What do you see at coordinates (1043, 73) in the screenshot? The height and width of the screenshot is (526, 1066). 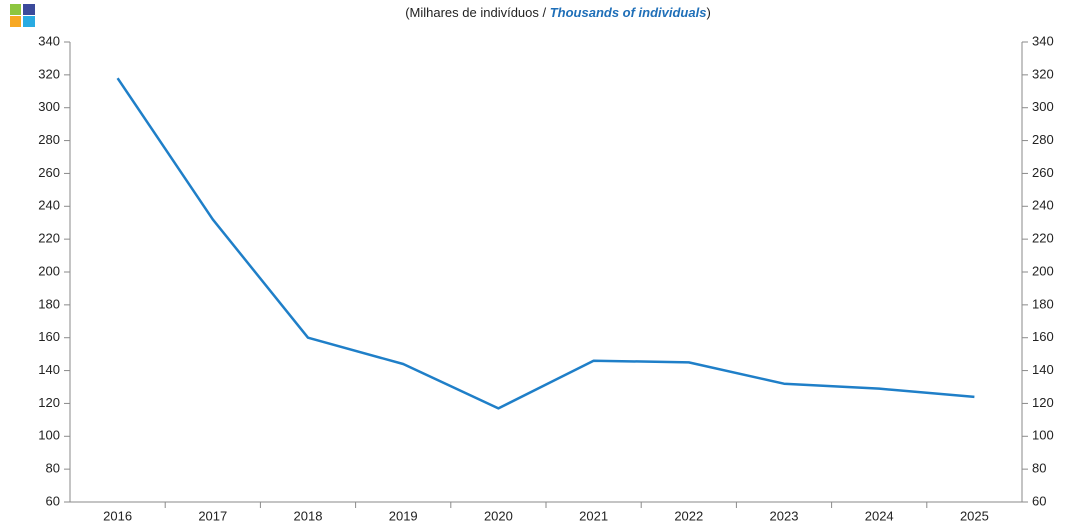 I see `y2-tick-label: 320` at bounding box center [1043, 73].